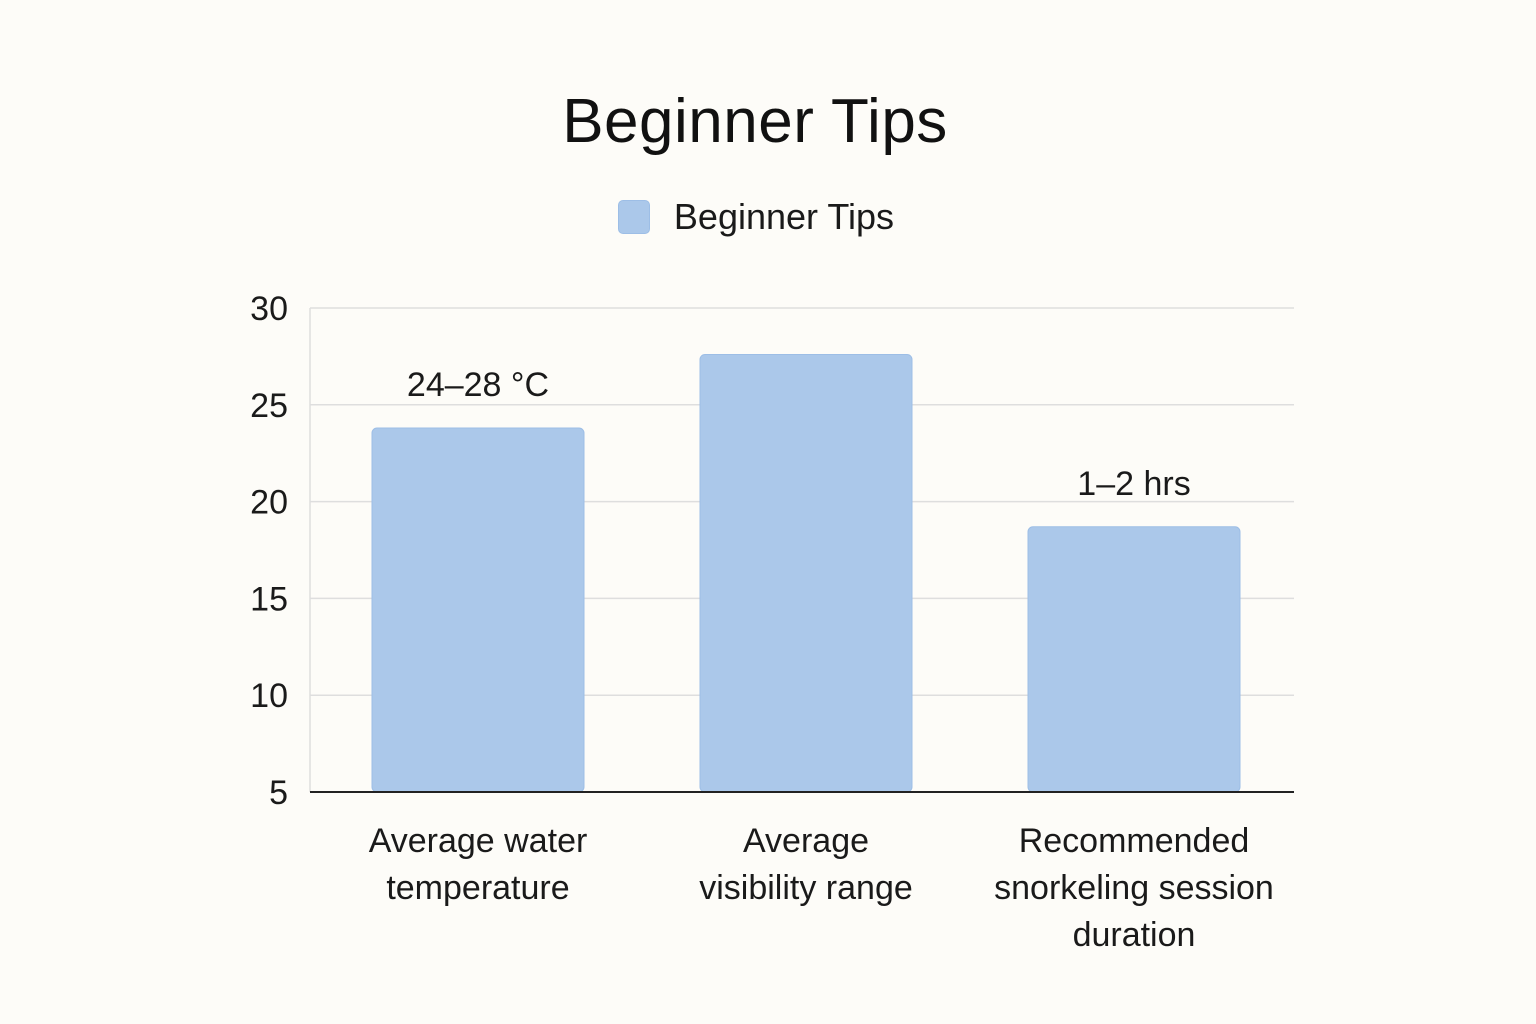  Describe the element at coordinates (1133, 484) in the screenshot. I see `data-label: 1–2 hrs` at that location.